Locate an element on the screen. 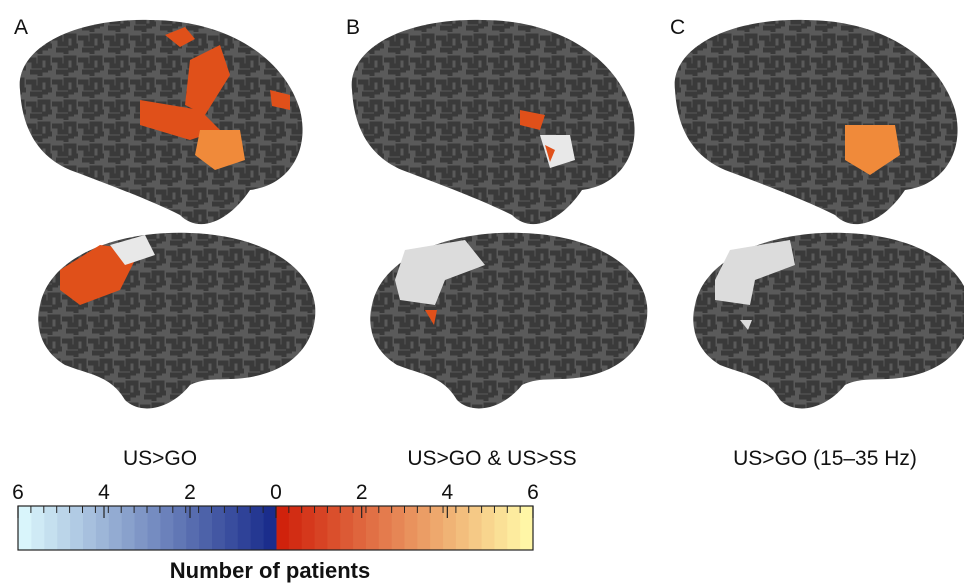 This screenshot has height=586, width=964. panel-label: A is located at coordinates (21, 27).